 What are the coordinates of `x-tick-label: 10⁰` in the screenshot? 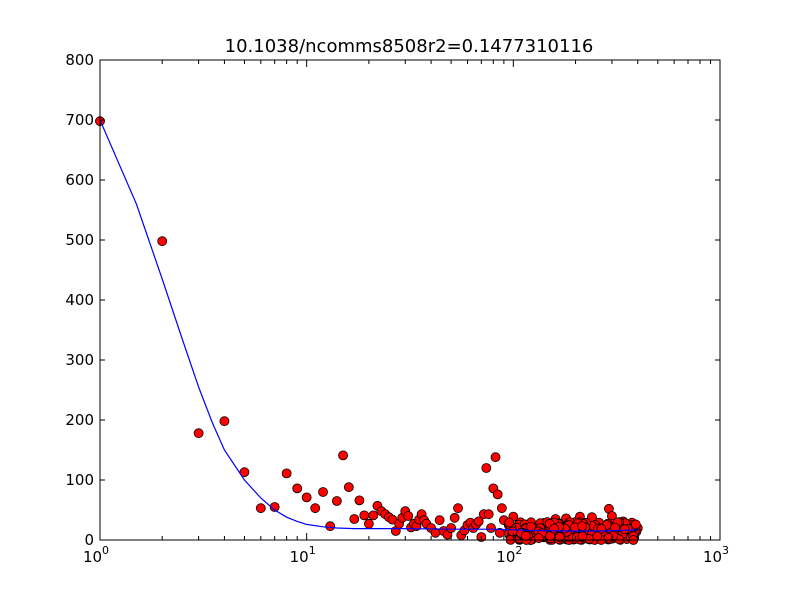 It's located at (96, 555).